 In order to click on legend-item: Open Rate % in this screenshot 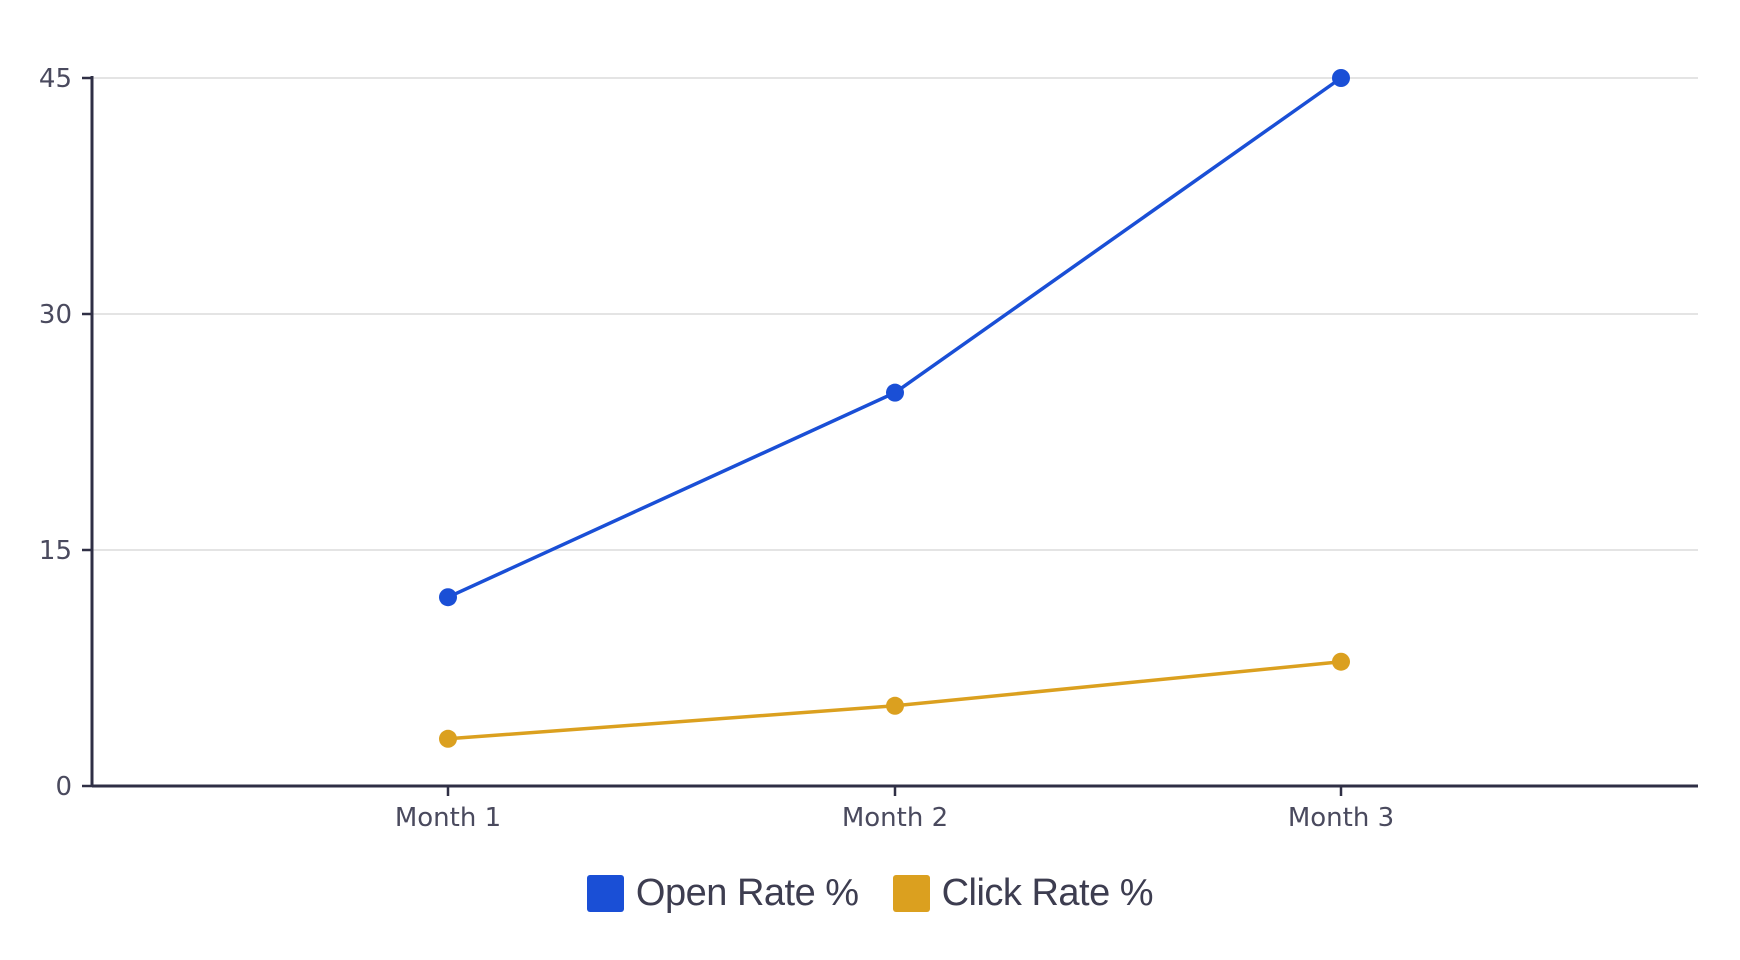, I will do `click(722, 893)`.